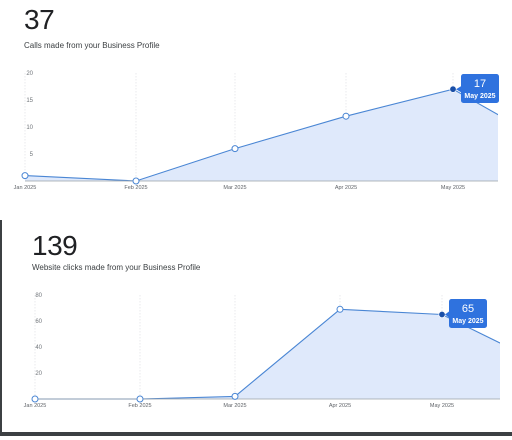 This screenshot has width=512, height=440. Describe the element at coordinates (92, 45) in the screenshot. I see `calls-label: Calls made from your Business Profile` at that location.